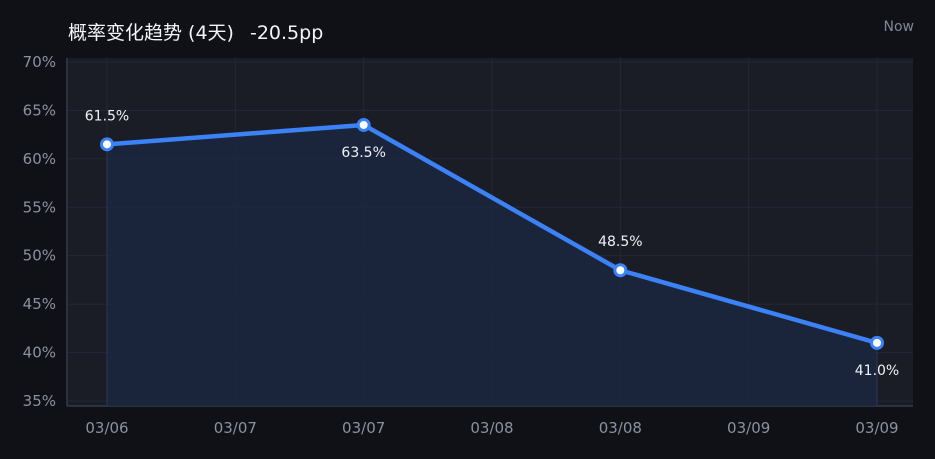 Image resolution: width=935 pixels, height=459 pixels. I want to click on y-tick-label: 40%, so click(39, 353).